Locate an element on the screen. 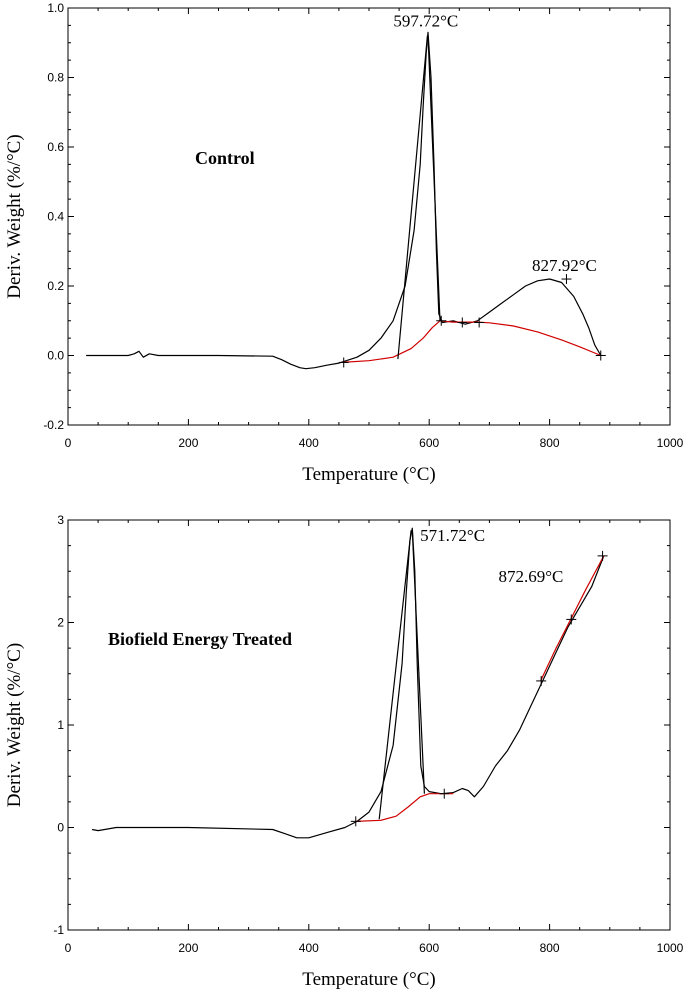 This screenshot has width=695, height=995. y-tick-label: 1 is located at coordinates (60, 725).